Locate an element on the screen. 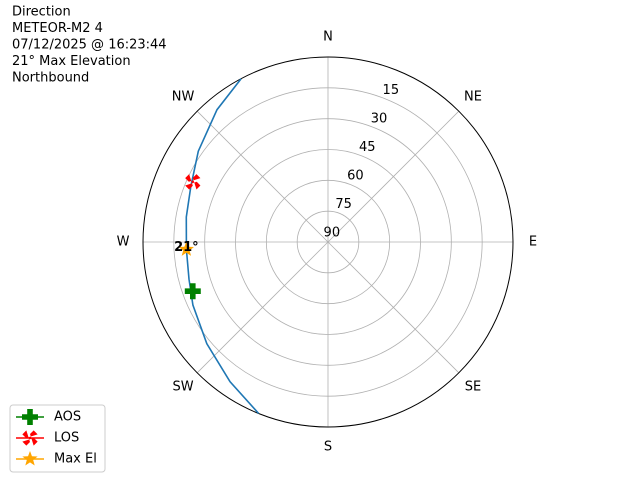  title-line: 21° Max Elevation is located at coordinates (71, 61).